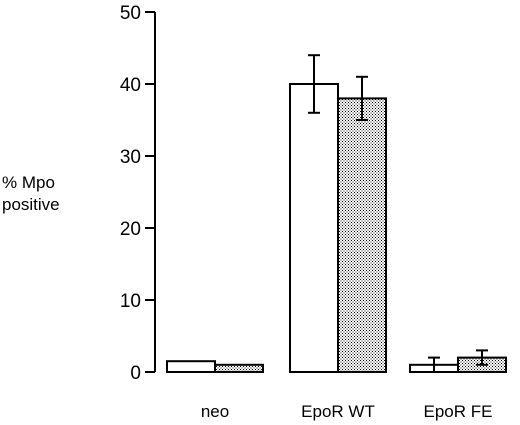 This screenshot has width=520, height=425. Describe the element at coordinates (215, 411) in the screenshot. I see `x-tick-label: neo` at that location.